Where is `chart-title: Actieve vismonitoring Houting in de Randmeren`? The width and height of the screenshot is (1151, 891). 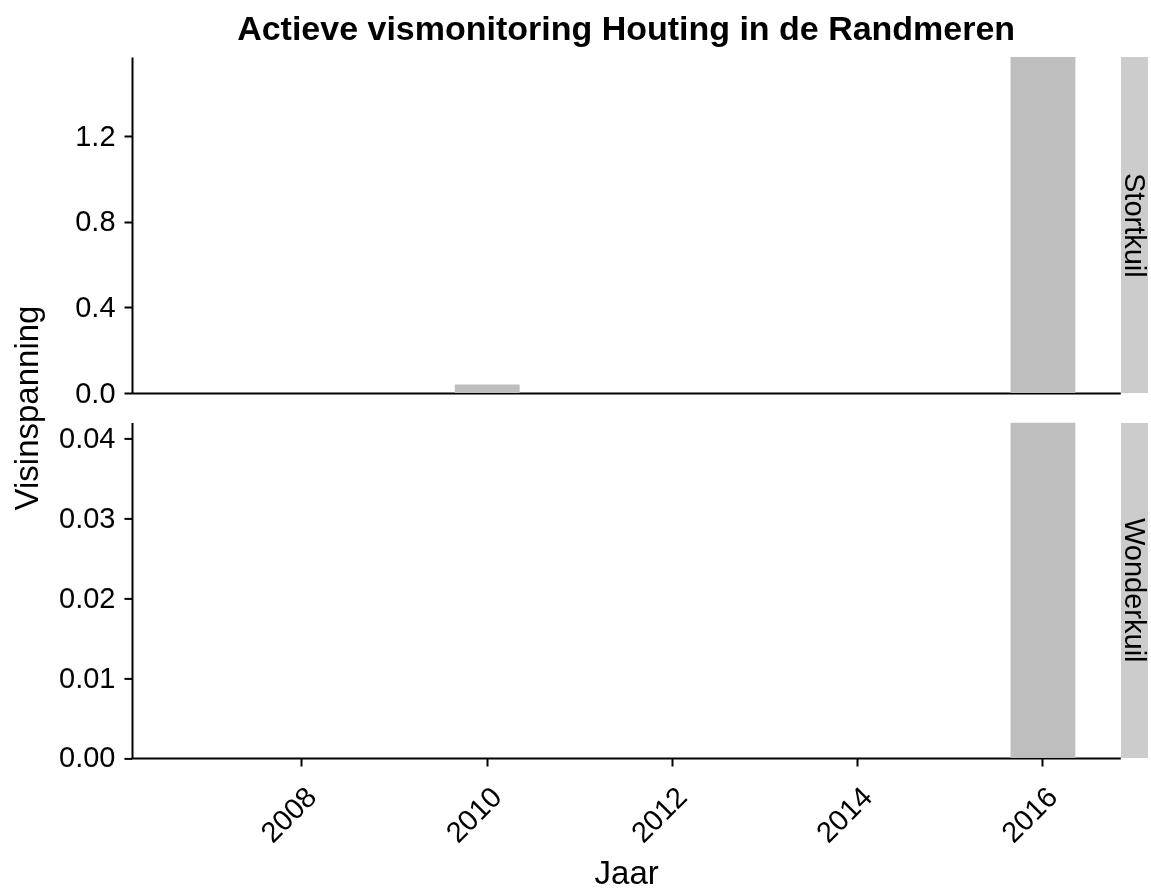 chart-title: Actieve vismonitoring Houting in de Randmeren is located at coordinates (625, 28).